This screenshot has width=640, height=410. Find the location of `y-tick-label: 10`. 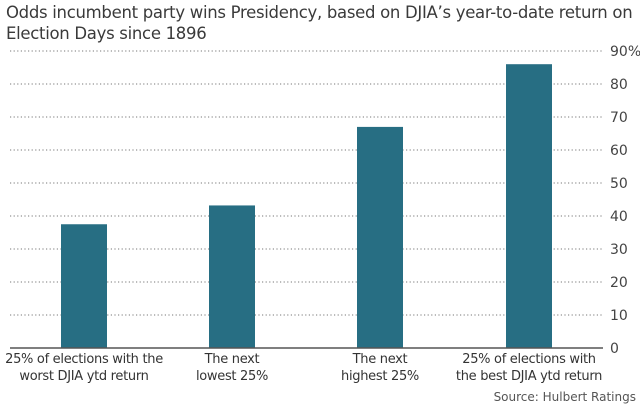

y-tick-label: 10 is located at coordinates (619, 316).